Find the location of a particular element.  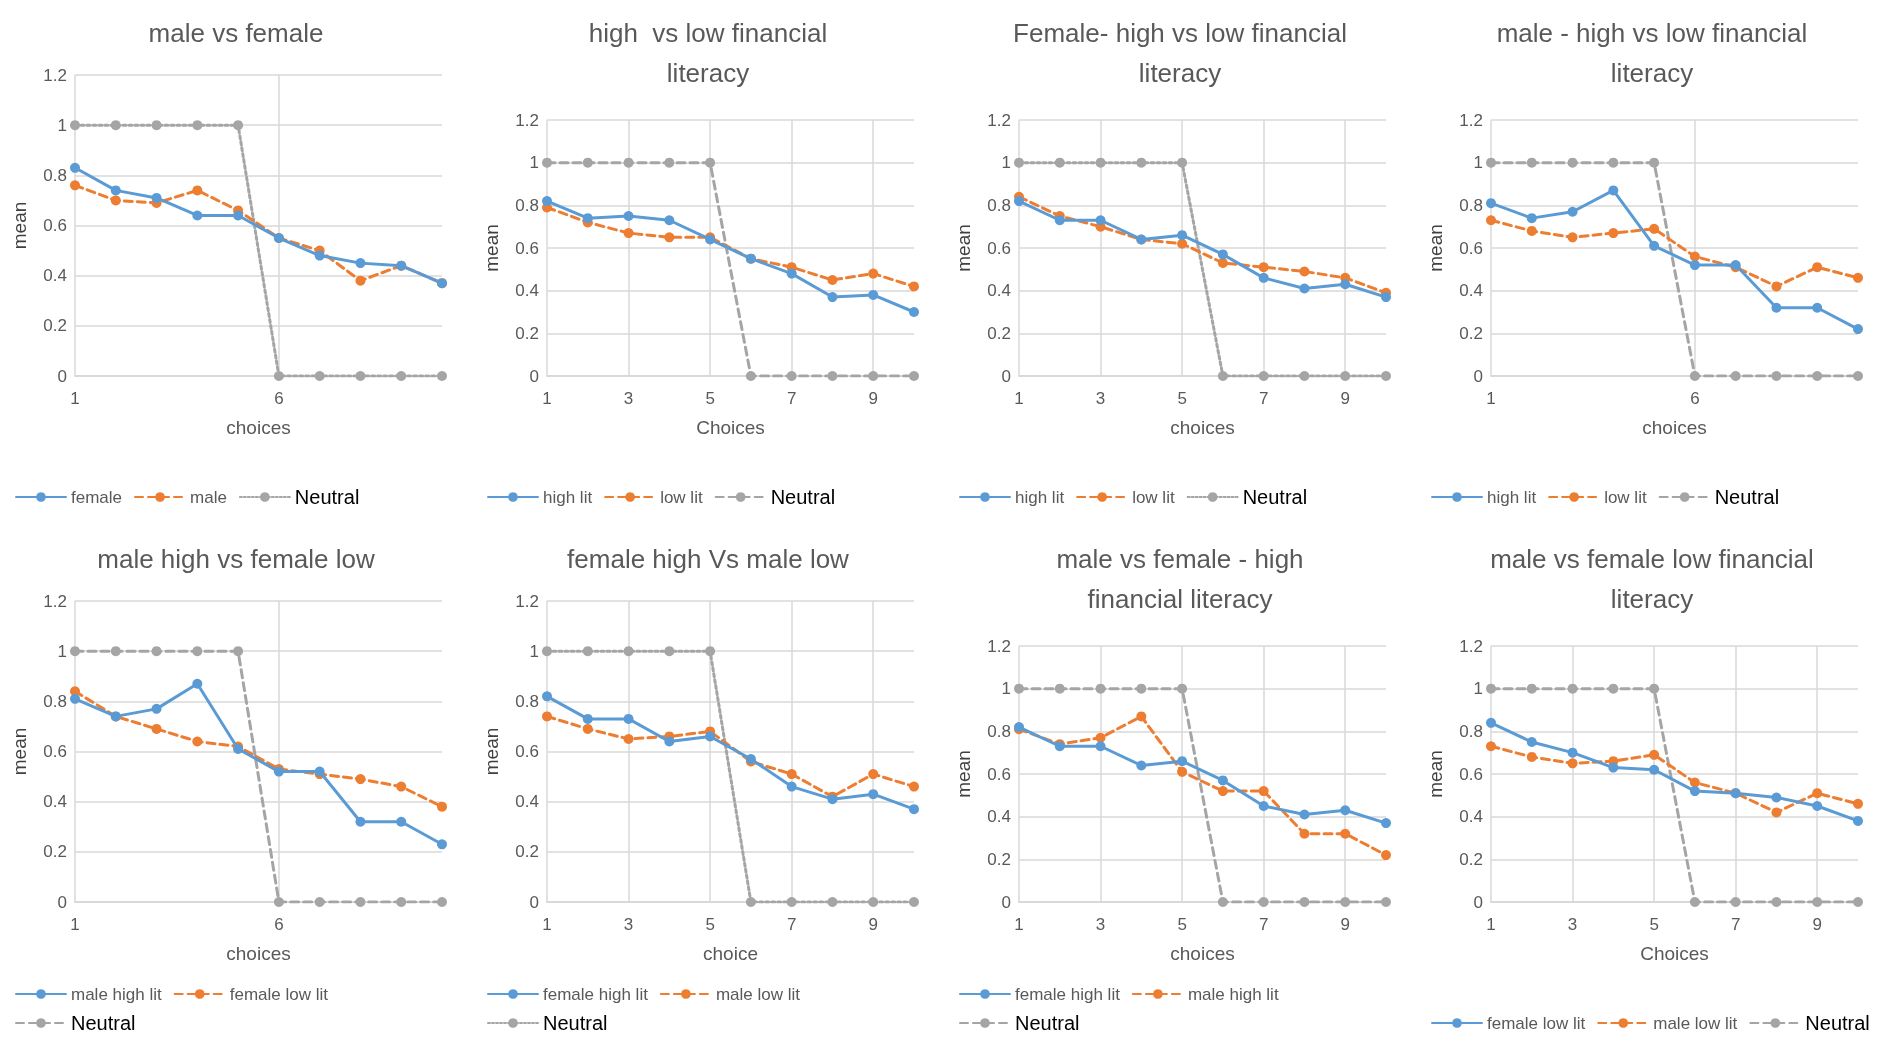

x-axis-title: choice is located at coordinates (730, 953).